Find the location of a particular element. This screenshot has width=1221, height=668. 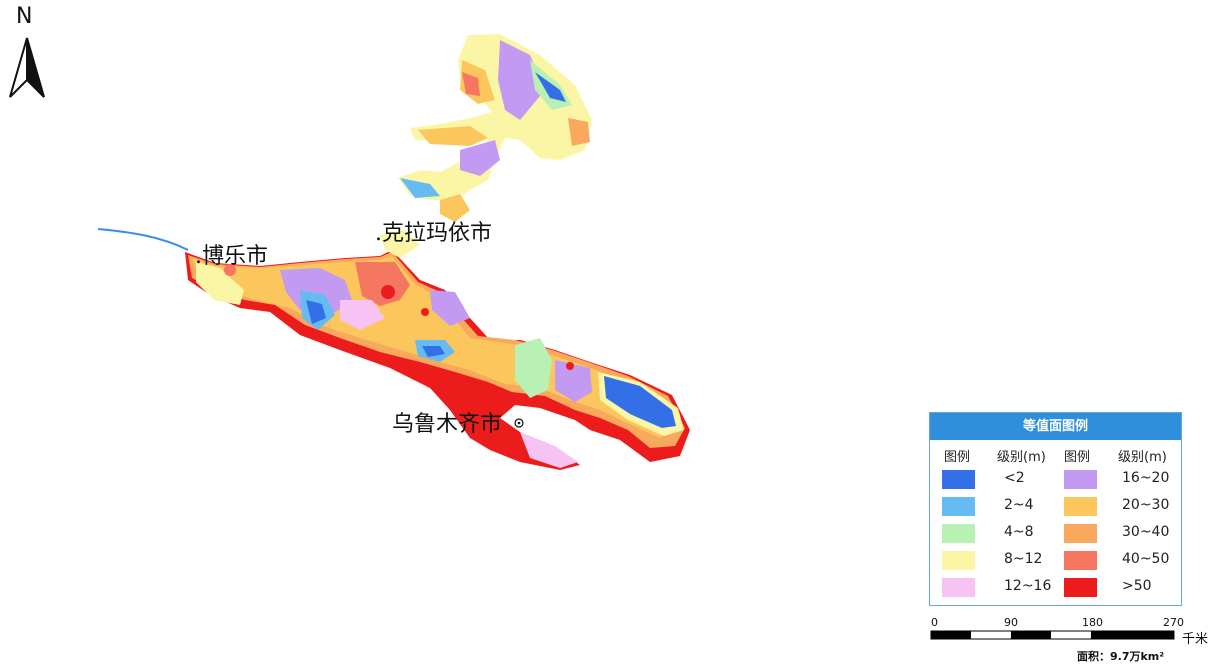

scale-bar is located at coordinates (1052, 635).